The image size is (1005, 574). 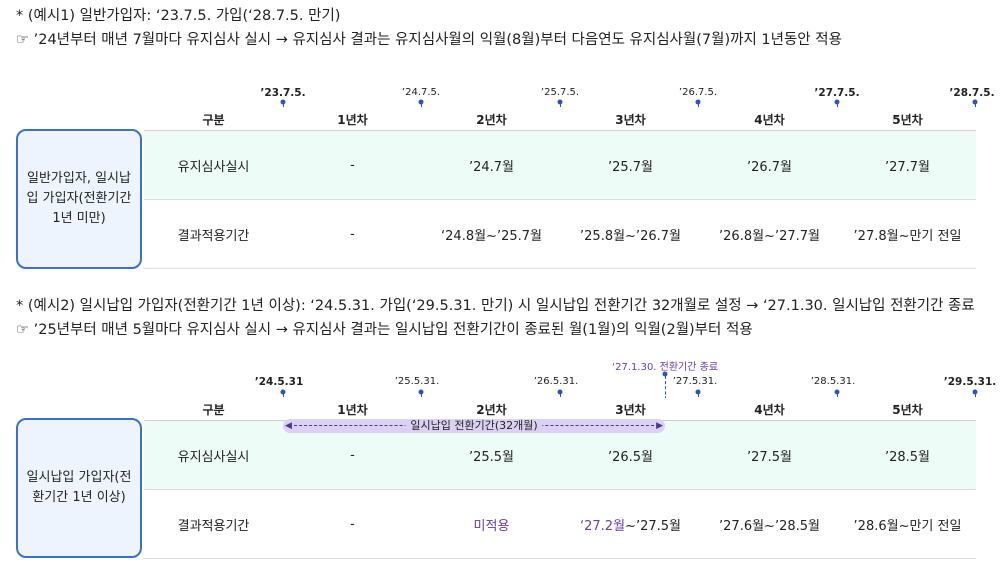 What do you see at coordinates (491, 524) in the screenshot?
I see `table-cell: 미적용` at bounding box center [491, 524].